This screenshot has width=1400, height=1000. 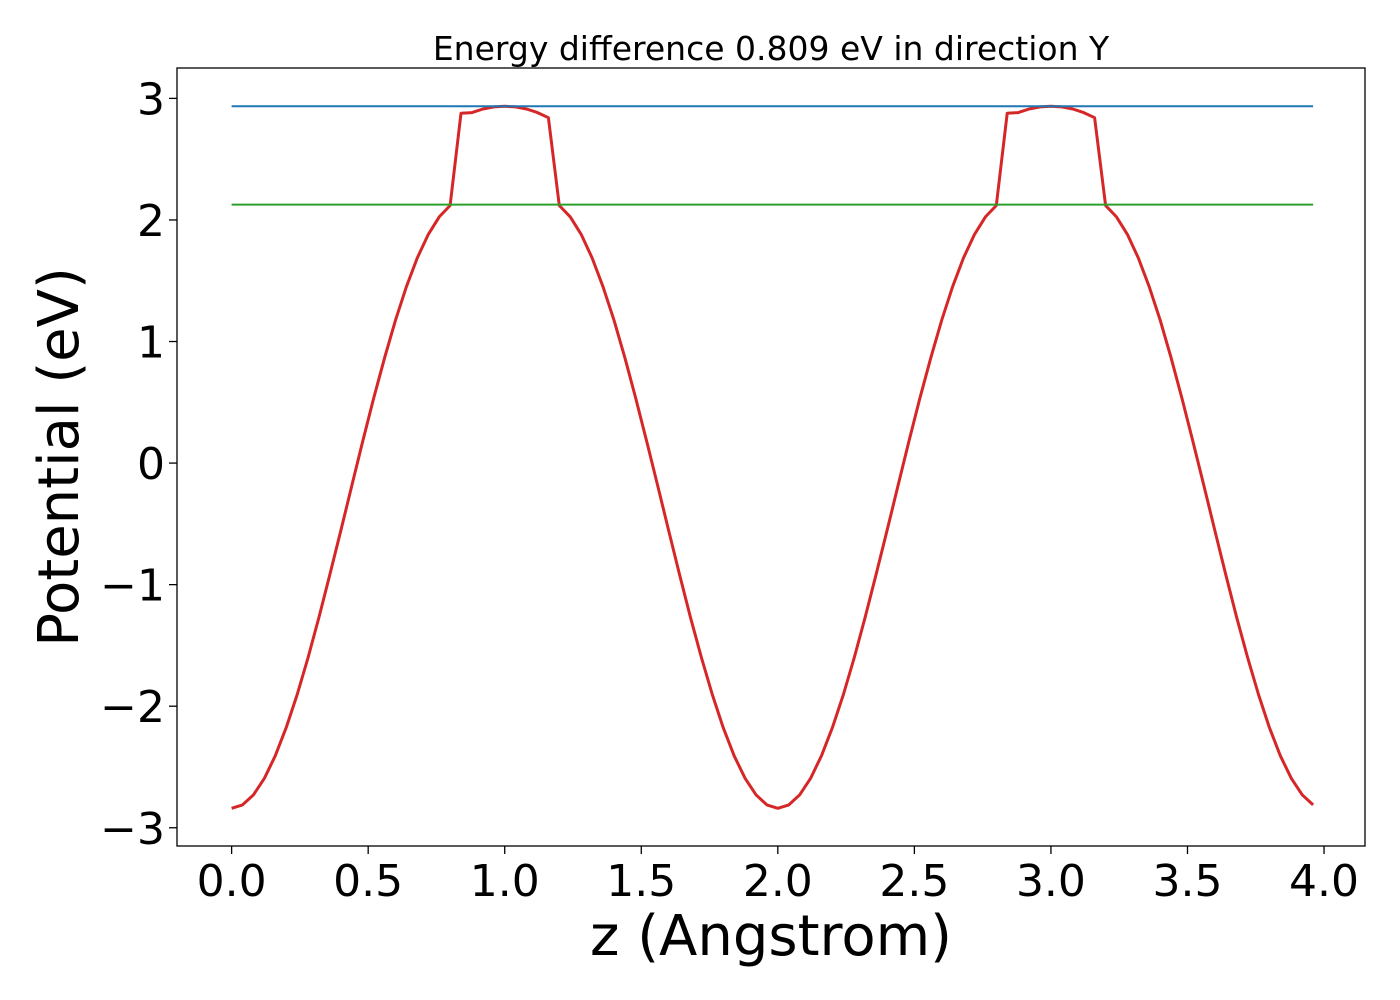 What do you see at coordinates (368, 881) in the screenshot?
I see `x-tick-label: 0.5` at bounding box center [368, 881].